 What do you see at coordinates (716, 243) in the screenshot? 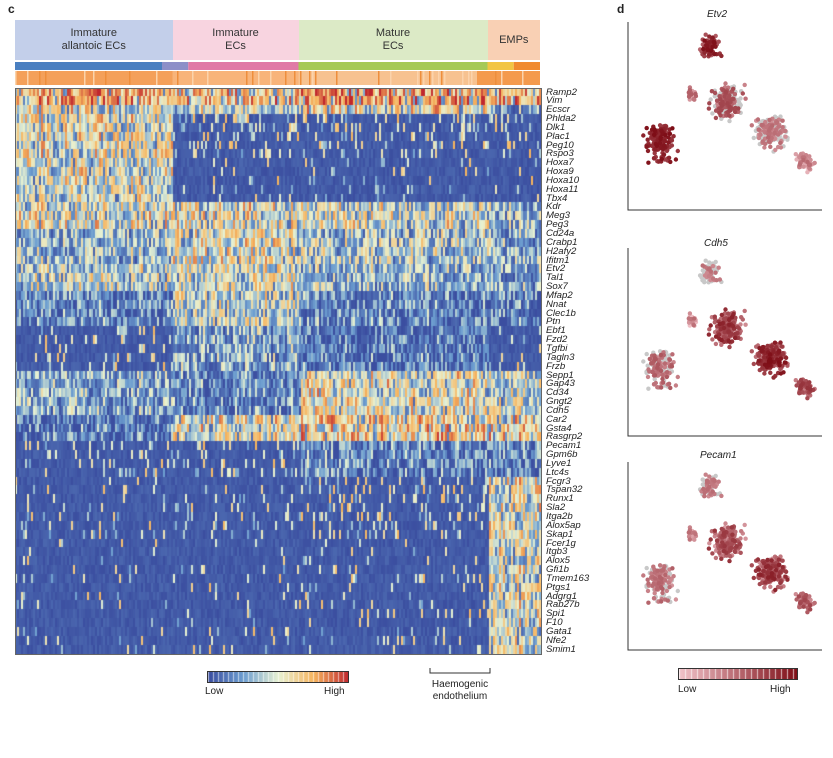
I see `scatter-title-cdh5: Cdh5` at bounding box center [716, 243].